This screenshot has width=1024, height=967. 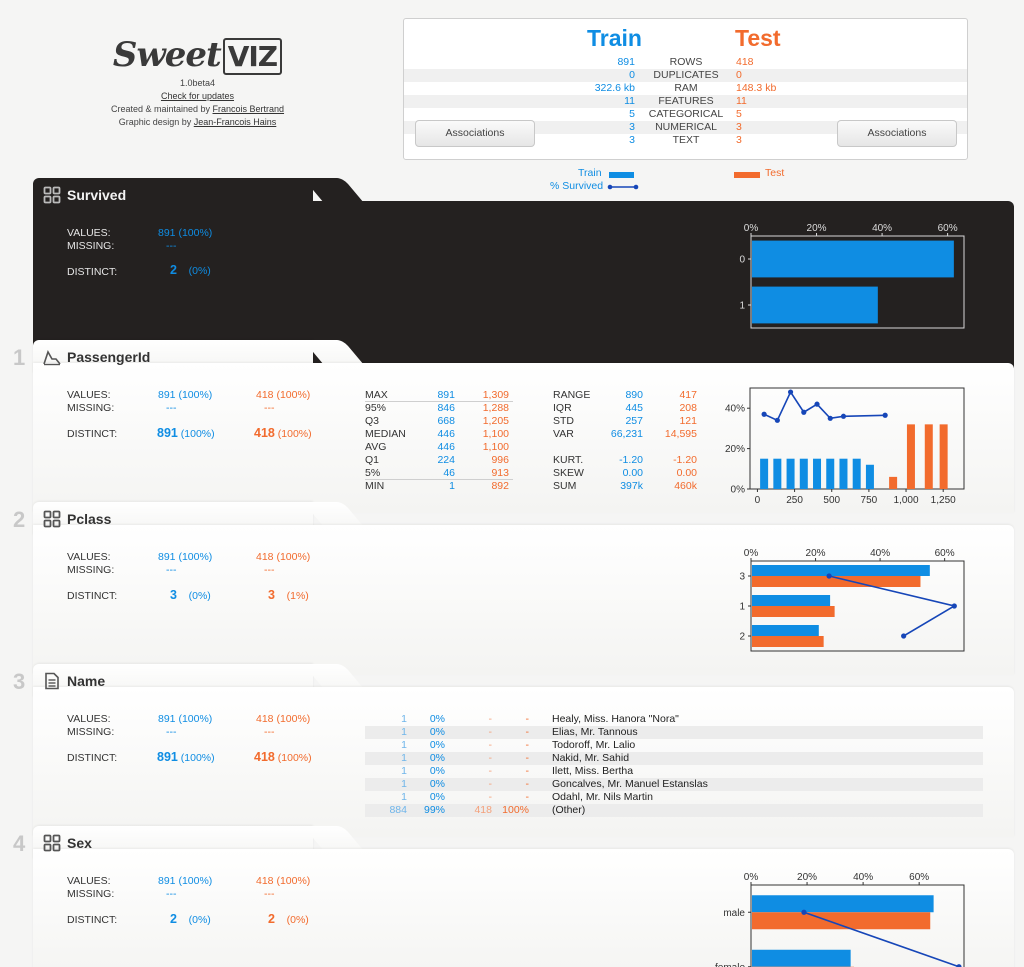 What do you see at coordinates (434, 810) in the screenshot?
I see `train-pct: 99%` at bounding box center [434, 810].